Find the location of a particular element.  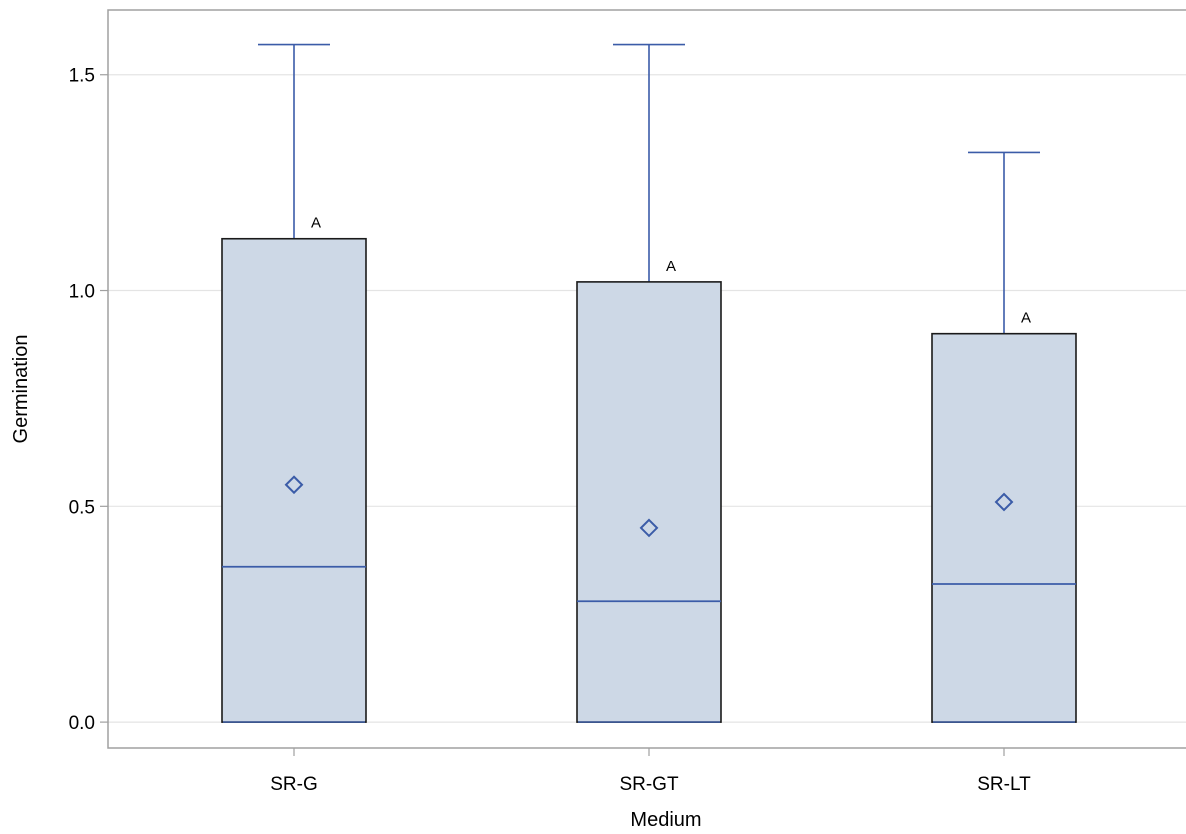

box-sr-lt: A is located at coordinates (1004, 437).